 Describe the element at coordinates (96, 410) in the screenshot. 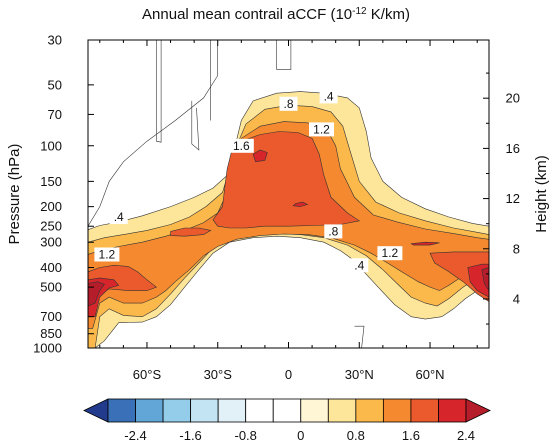

I see `colorbar-arrow-low` at that location.